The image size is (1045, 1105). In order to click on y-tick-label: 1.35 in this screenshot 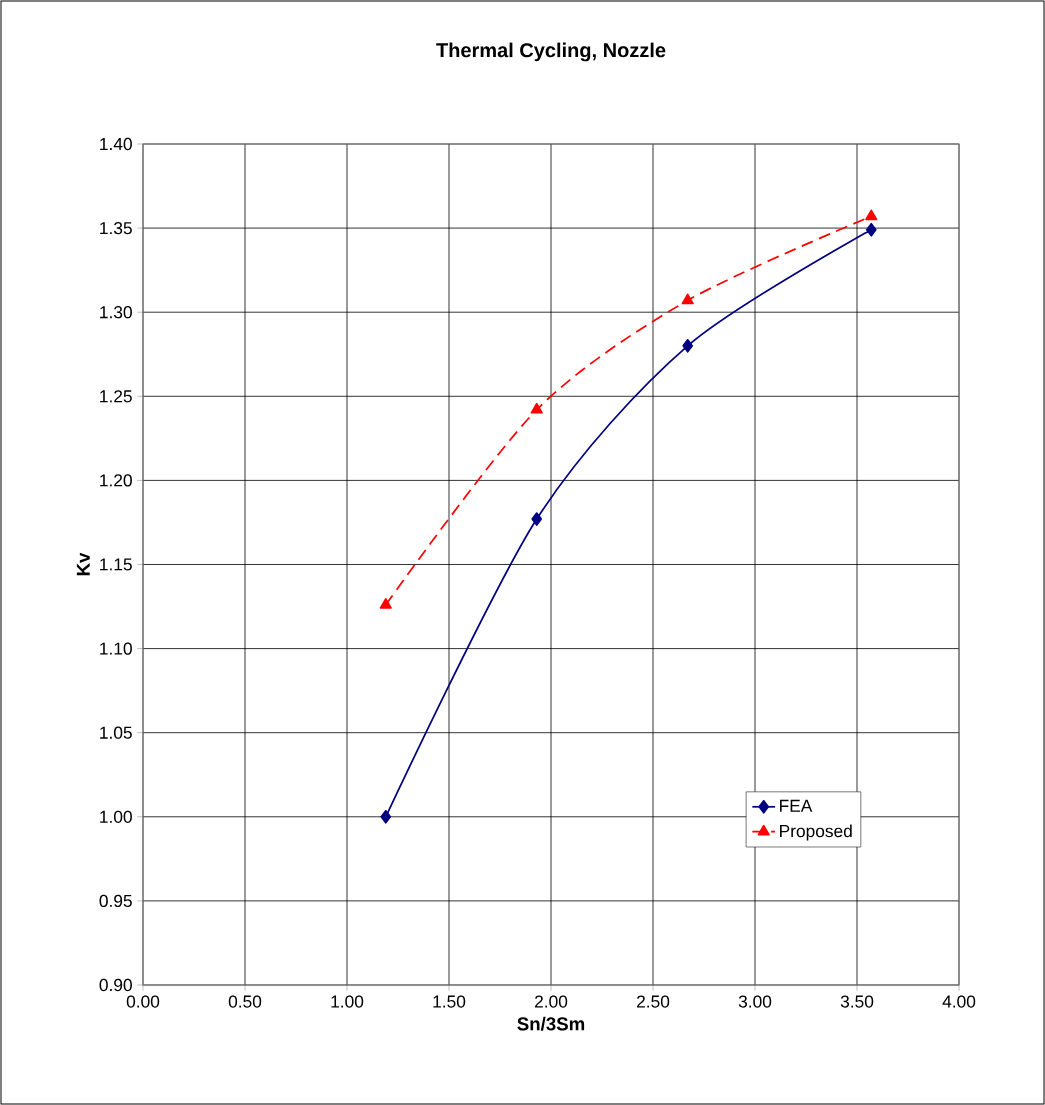, I will do `click(116, 228)`.